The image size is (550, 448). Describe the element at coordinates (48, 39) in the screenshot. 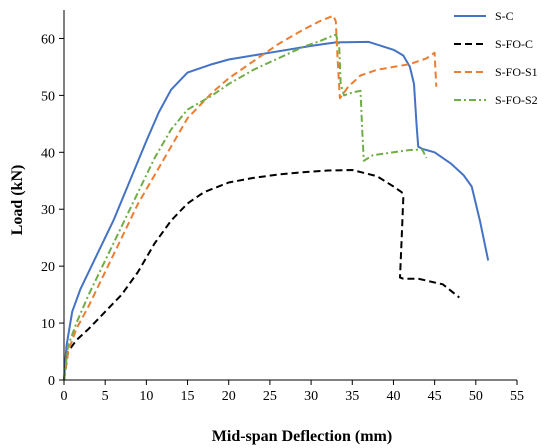

I see `y-tick-label: 60` at that location.